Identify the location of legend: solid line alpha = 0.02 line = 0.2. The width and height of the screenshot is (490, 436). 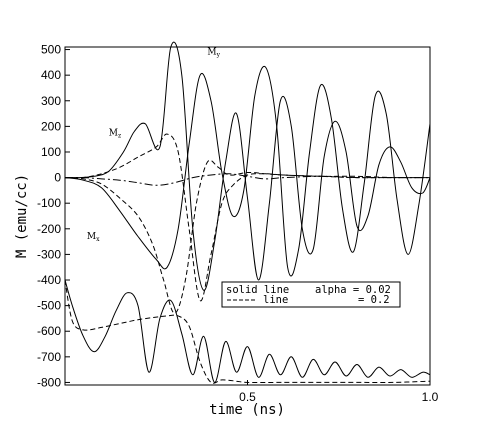
(311, 294).